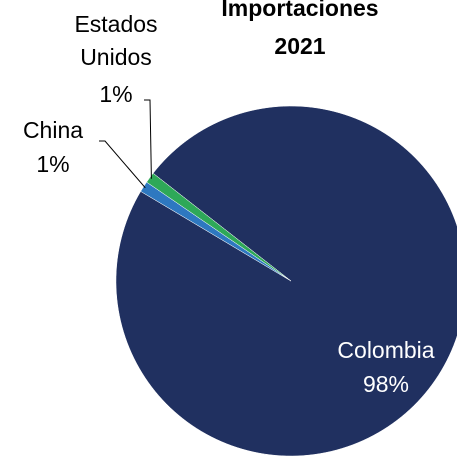 The image size is (457, 468). What do you see at coordinates (122, 164) in the screenshot?
I see `leader-line-china` at bounding box center [122, 164].